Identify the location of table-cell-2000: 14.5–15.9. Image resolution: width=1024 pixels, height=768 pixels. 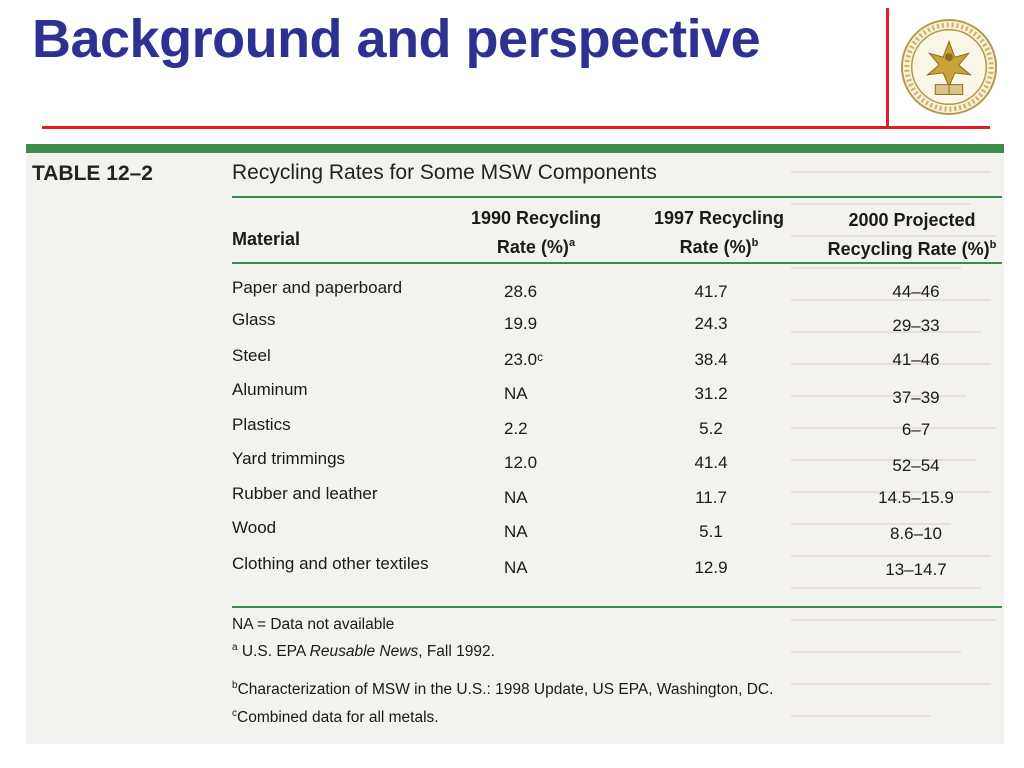
(916, 497).